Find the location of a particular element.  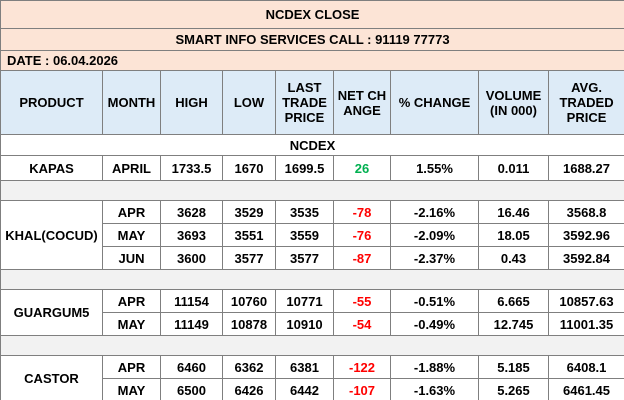

table-cell: 6426 is located at coordinates (249, 389).